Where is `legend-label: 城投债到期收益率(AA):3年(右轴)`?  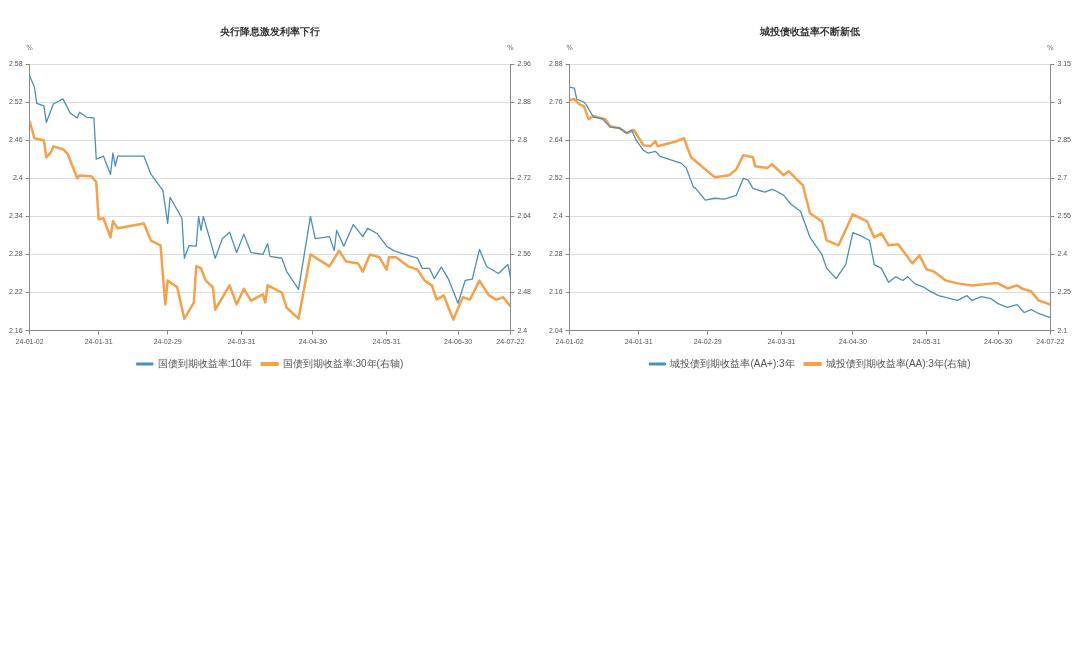 legend-label: 城投债到期收益率(AA):3年(右轴) is located at coordinates (897, 363).